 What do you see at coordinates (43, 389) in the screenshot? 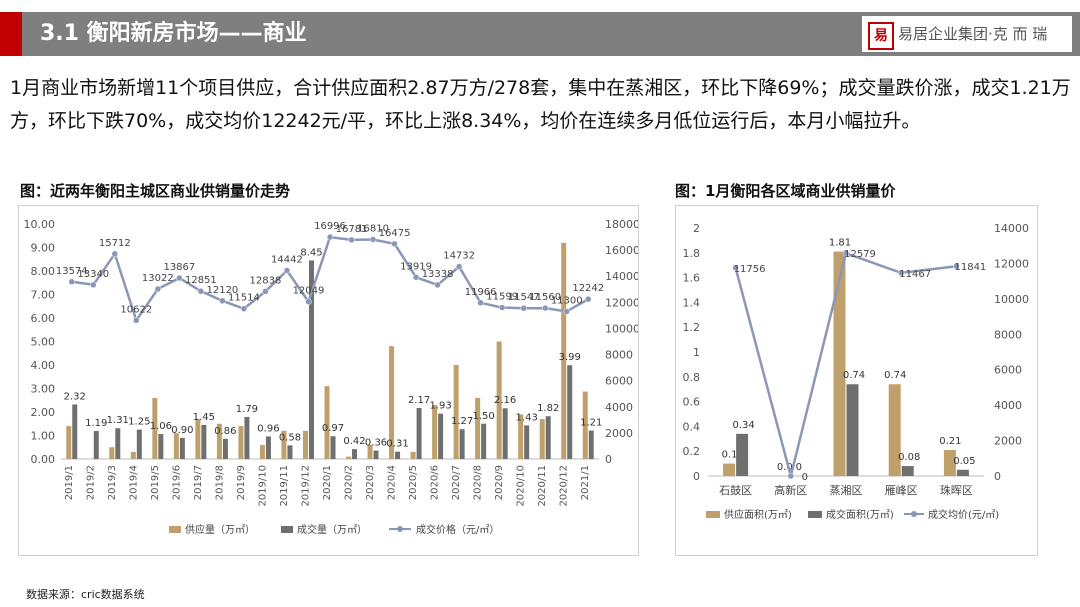
I see `y-tick-label: 3.00` at bounding box center [43, 389].